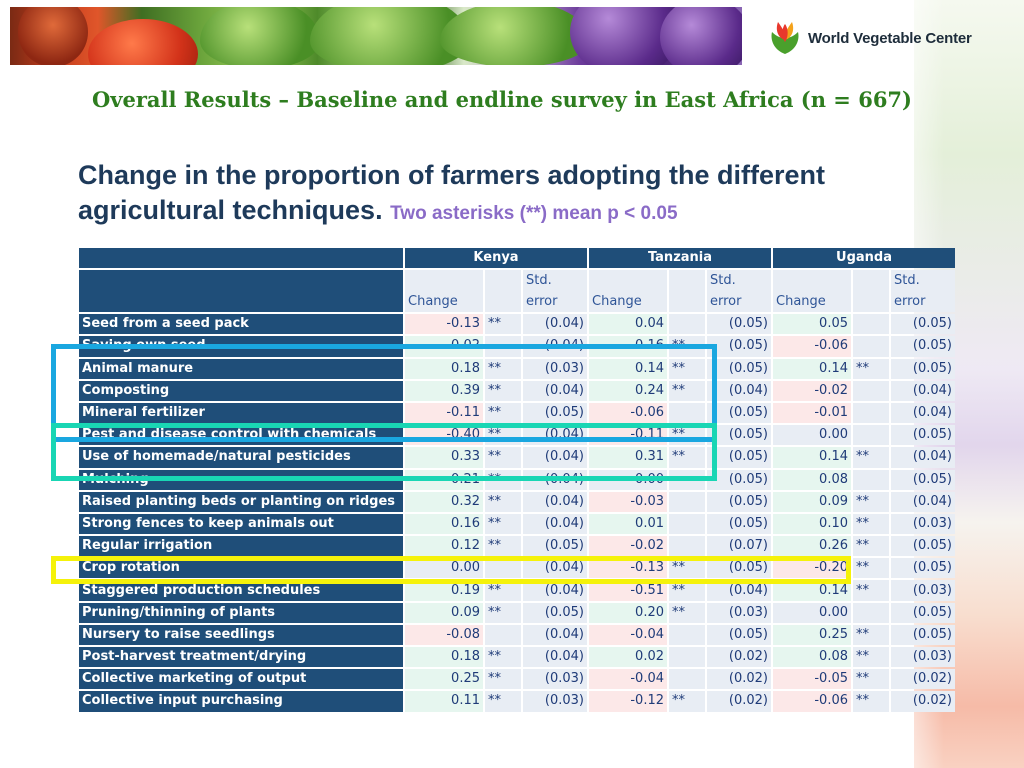  Describe the element at coordinates (444, 457) in the screenshot. I see `kenya-change: 0.33` at that location.